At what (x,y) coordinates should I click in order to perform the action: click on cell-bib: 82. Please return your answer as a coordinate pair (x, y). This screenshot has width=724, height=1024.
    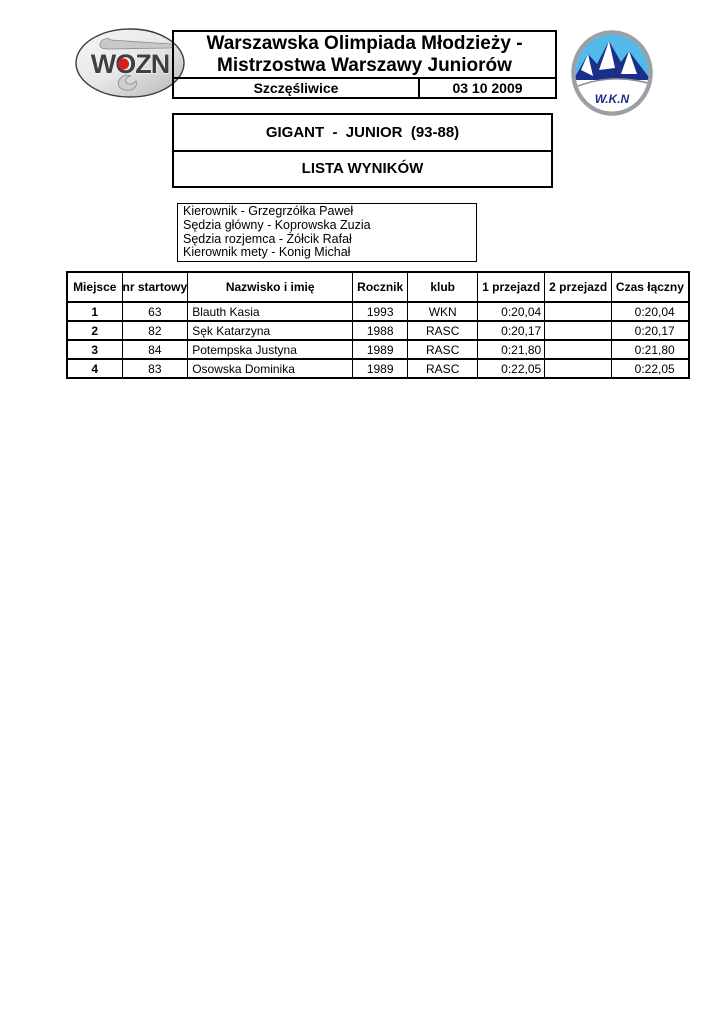
    Looking at the image, I should click on (155, 330).